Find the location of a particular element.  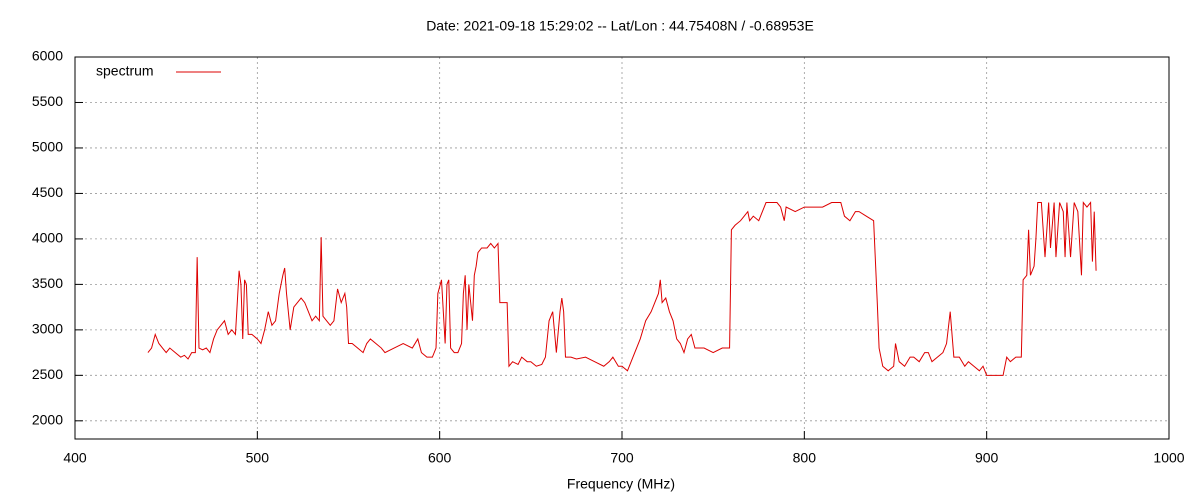

y-tick-label: 5000 is located at coordinates (47, 147).